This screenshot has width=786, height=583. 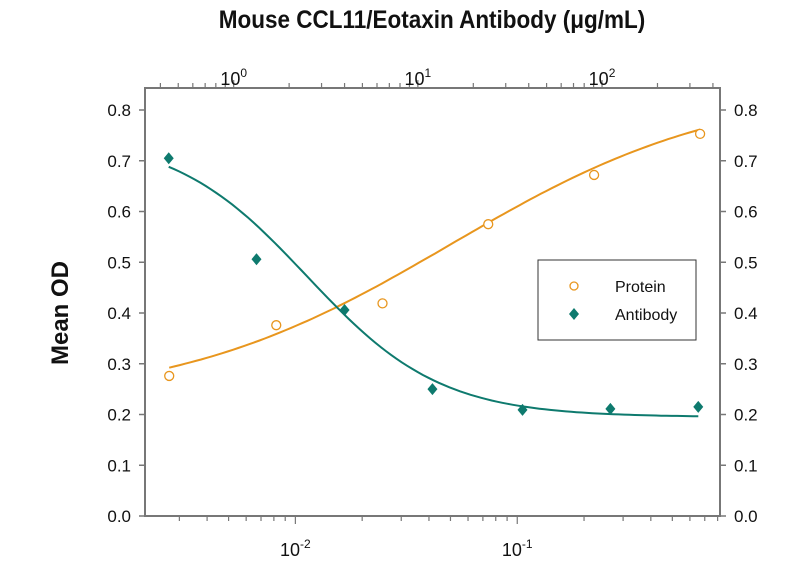 What do you see at coordinates (646, 315) in the screenshot?
I see `legend-label-antibody: Antibody` at bounding box center [646, 315].